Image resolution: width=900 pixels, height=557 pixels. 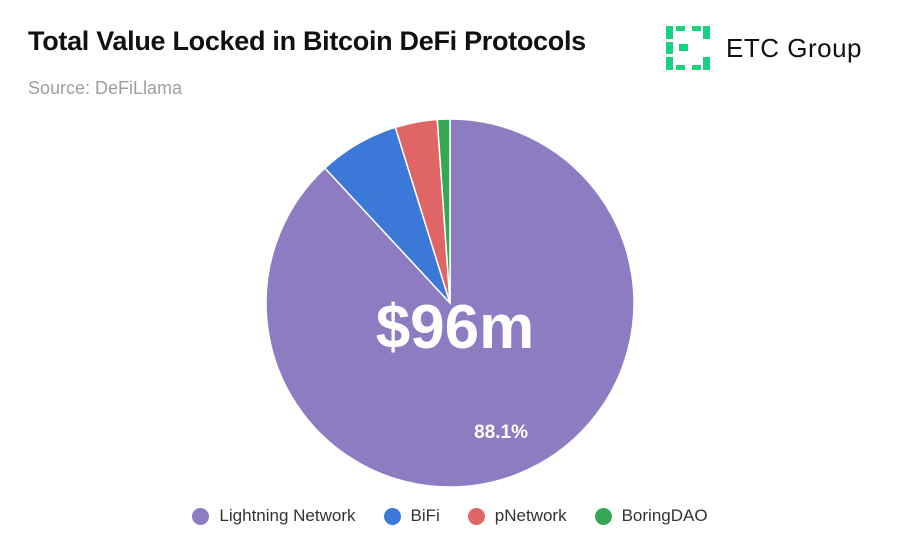 What do you see at coordinates (287, 515) in the screenshot?
I see `legend-label: Lightning Network` at bounding box center [287, 515].